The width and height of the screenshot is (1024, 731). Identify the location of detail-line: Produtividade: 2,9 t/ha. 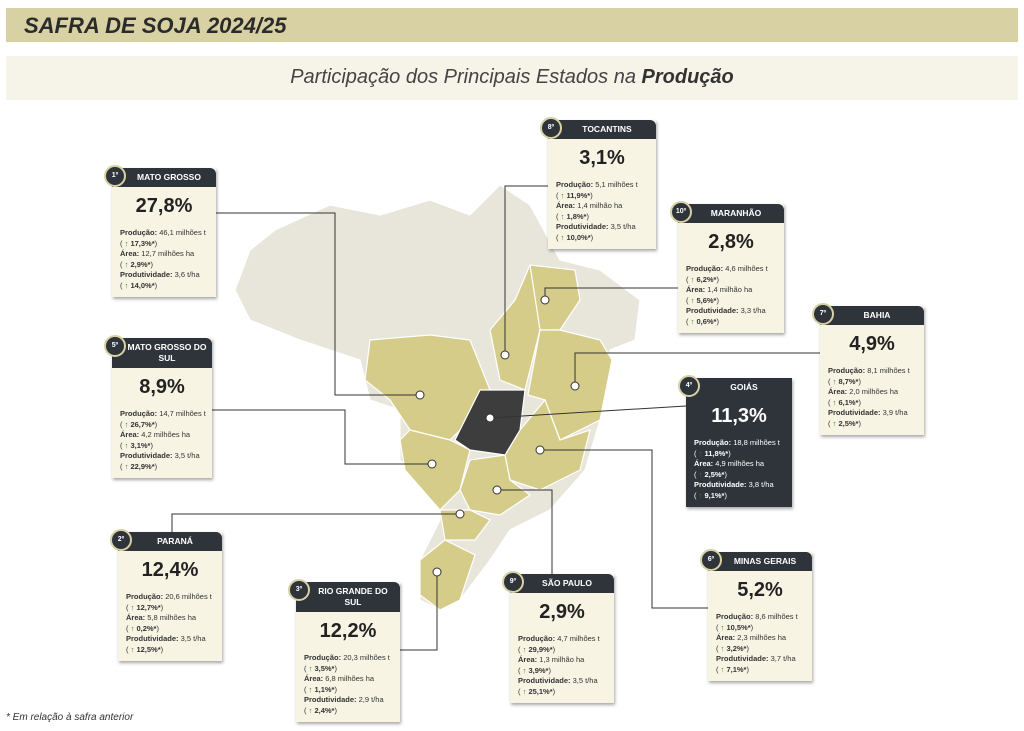
(349, 700).